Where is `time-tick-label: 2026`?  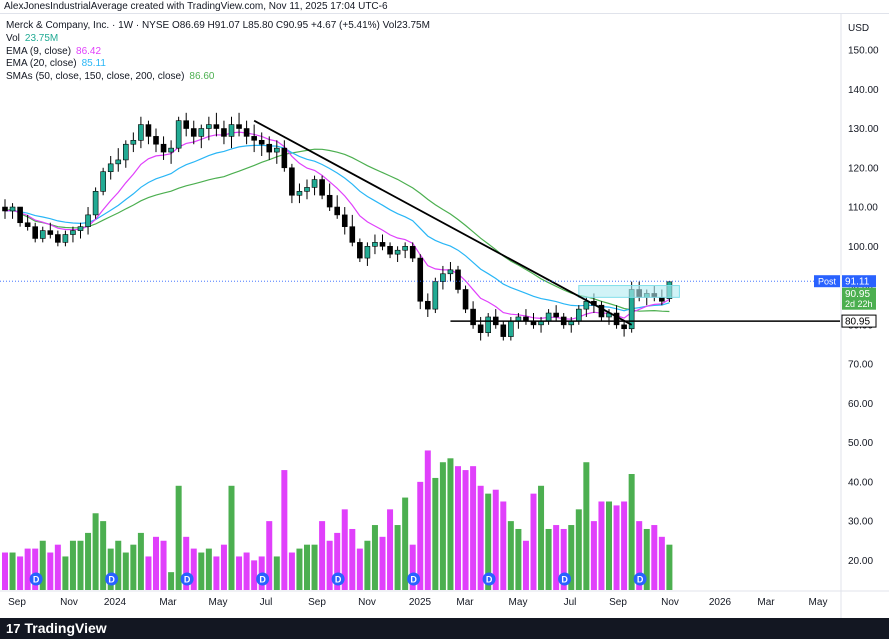 time-tick-label: 2026 is located at coordinates (720, 602).